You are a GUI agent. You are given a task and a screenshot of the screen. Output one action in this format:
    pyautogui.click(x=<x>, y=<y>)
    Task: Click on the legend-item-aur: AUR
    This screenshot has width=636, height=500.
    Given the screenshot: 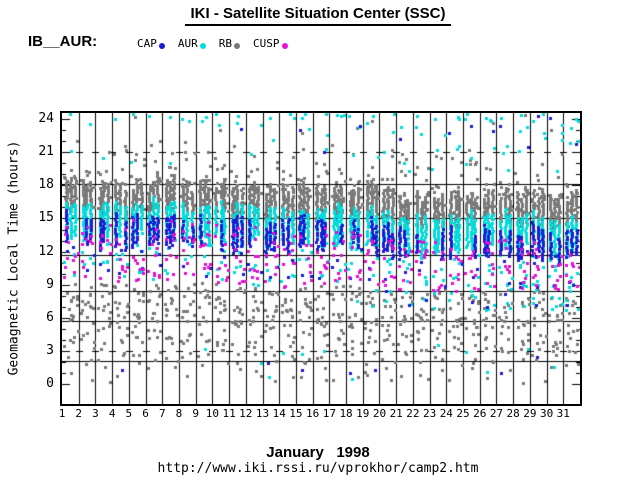 What is the action you would take?
    pyautogui.click(x=192, y=43)
    